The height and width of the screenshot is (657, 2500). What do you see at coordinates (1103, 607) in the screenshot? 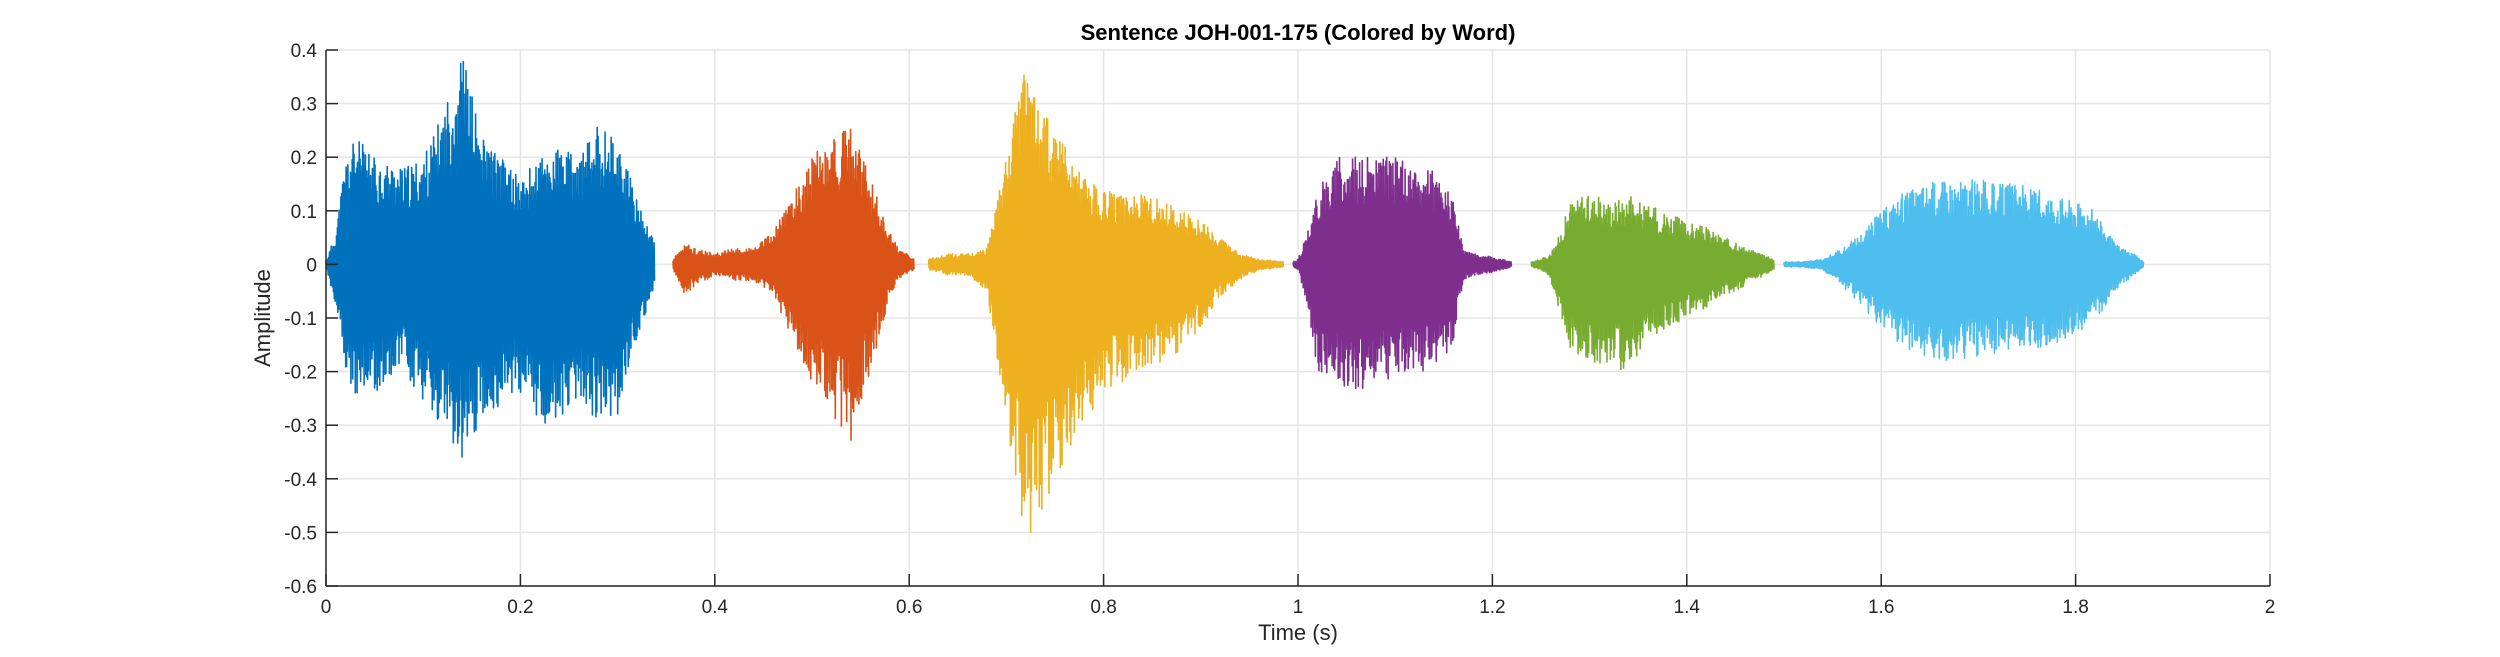
I see `x-tick-label: 0.8` at bounding box center [1103, 607].